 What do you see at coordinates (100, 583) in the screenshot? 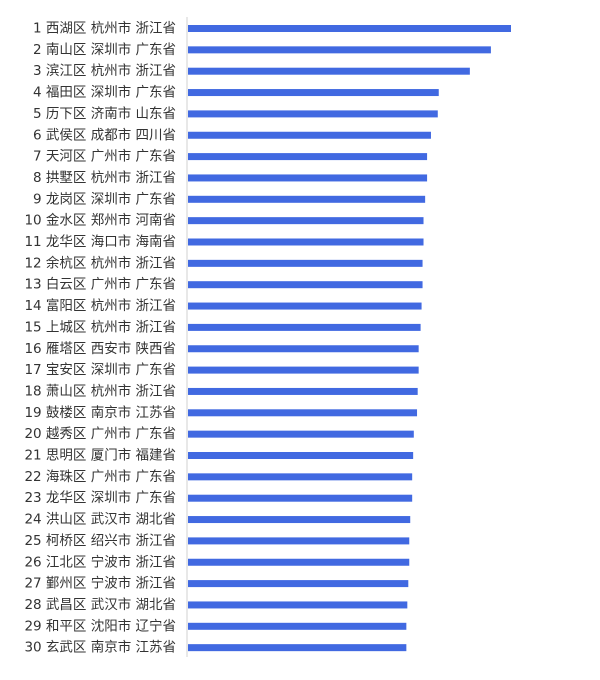
I see `category-label: 27 鄞州区 宁波市 浙江省` at bounding box center [100, 583].